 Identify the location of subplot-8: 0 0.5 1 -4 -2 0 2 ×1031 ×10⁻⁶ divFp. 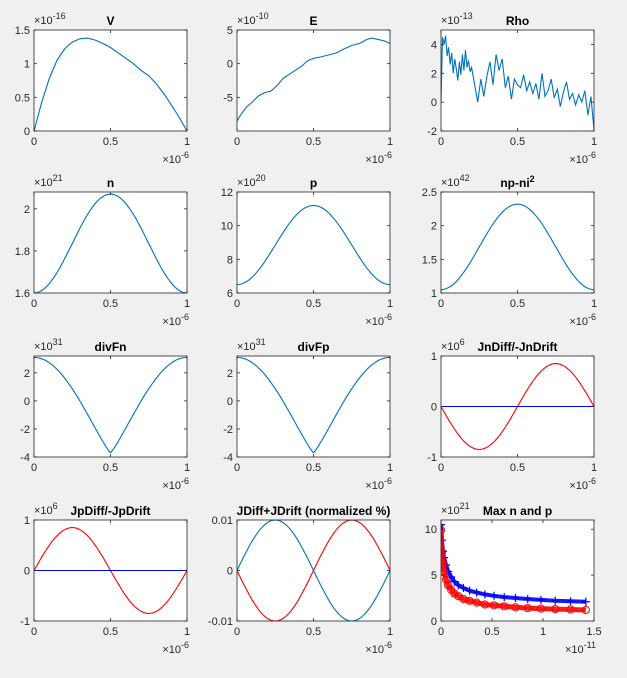
(308, 414).